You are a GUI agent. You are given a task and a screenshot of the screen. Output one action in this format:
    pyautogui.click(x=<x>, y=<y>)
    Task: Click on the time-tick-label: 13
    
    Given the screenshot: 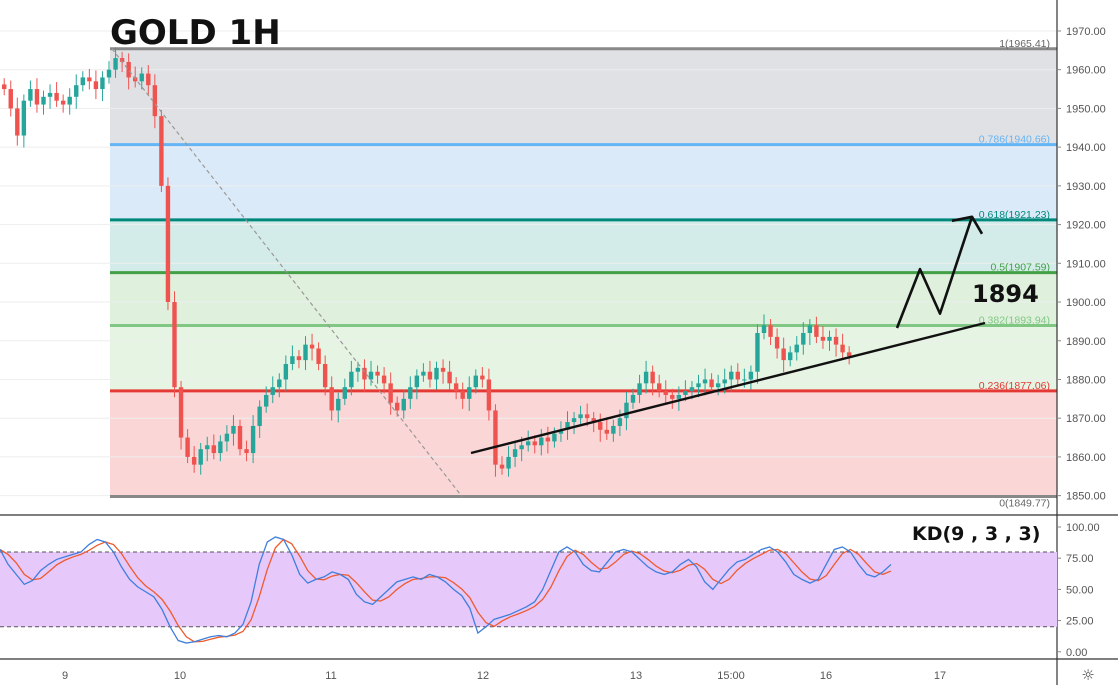 What is the action you would take?
    pyautogui.click(x=636, y=676)
    